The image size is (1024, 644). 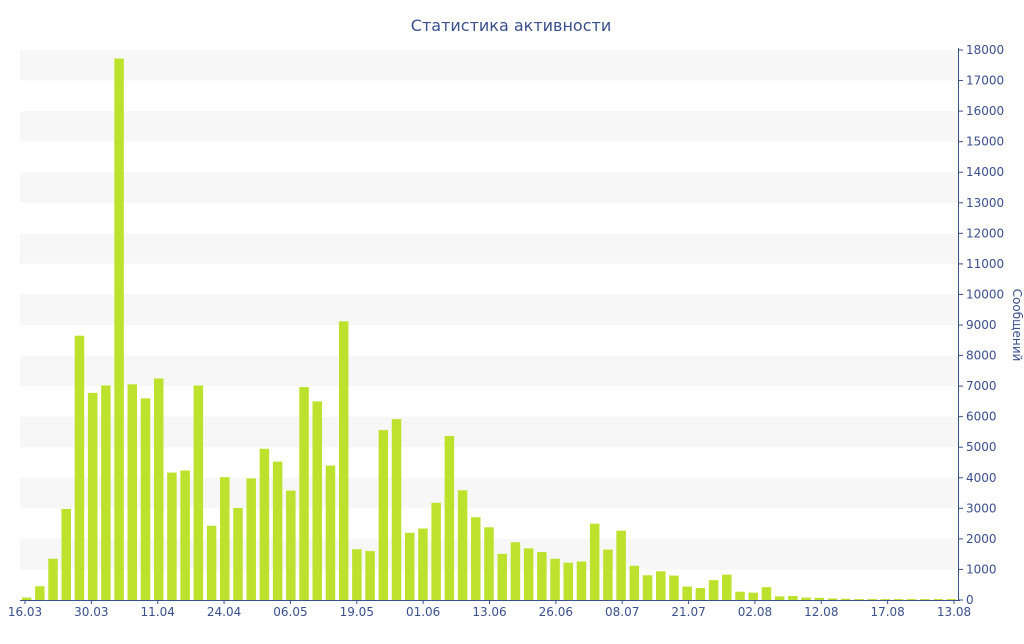 What do you see at coordinates (981, 356) in the screenshot?
I see `y-tick-label: 8000` at bounding box center [981, 356].